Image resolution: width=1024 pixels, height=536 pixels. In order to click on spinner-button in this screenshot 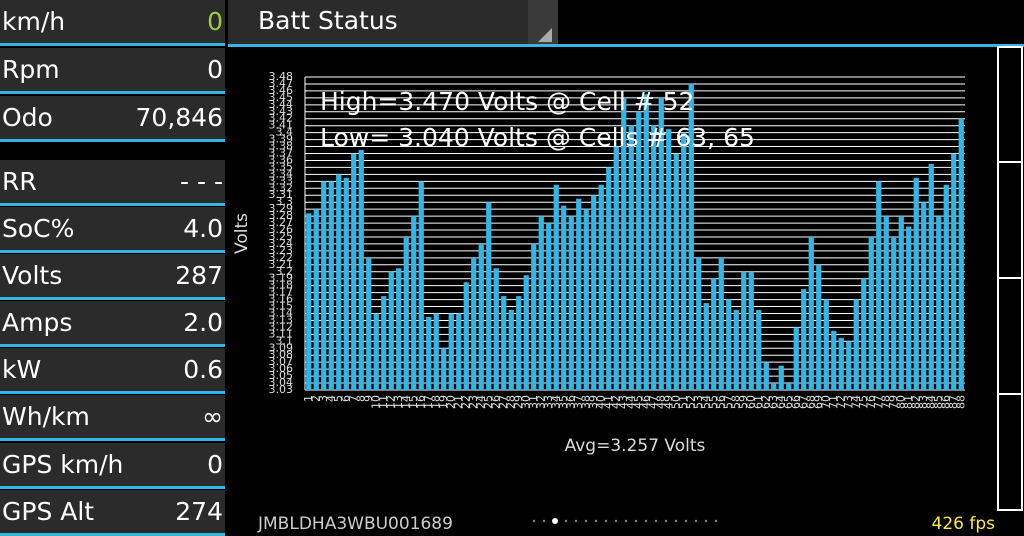, I will do `click(543, 22)`.